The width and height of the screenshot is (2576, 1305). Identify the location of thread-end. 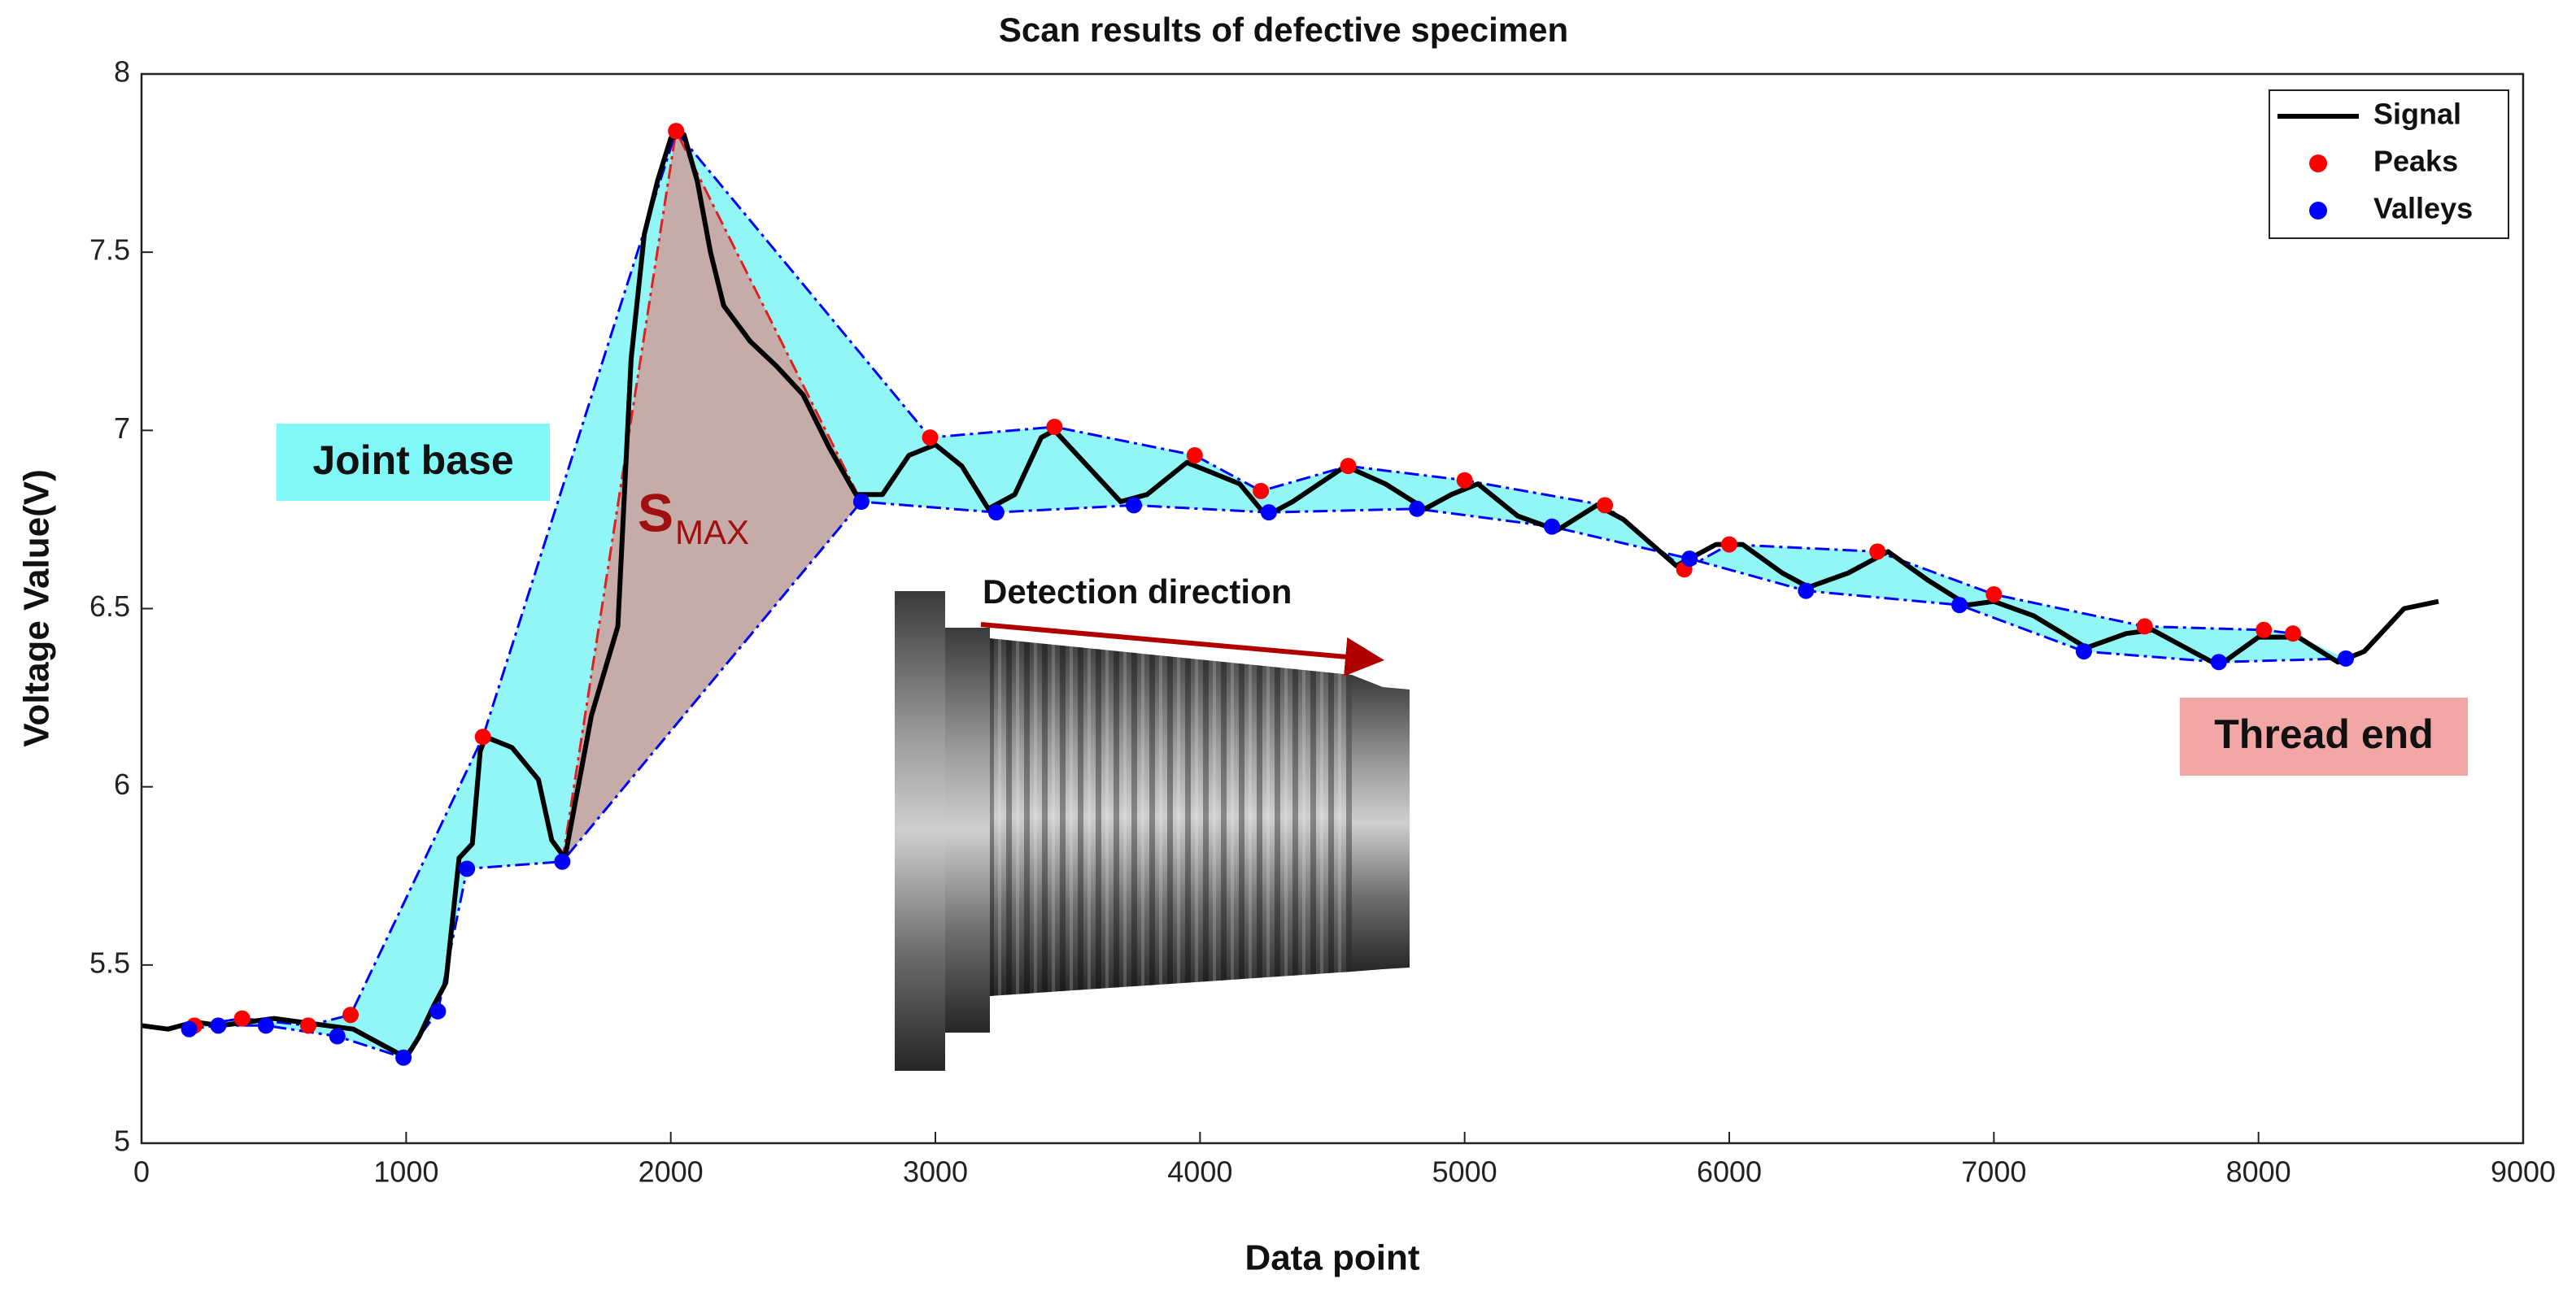
(1381, 823).